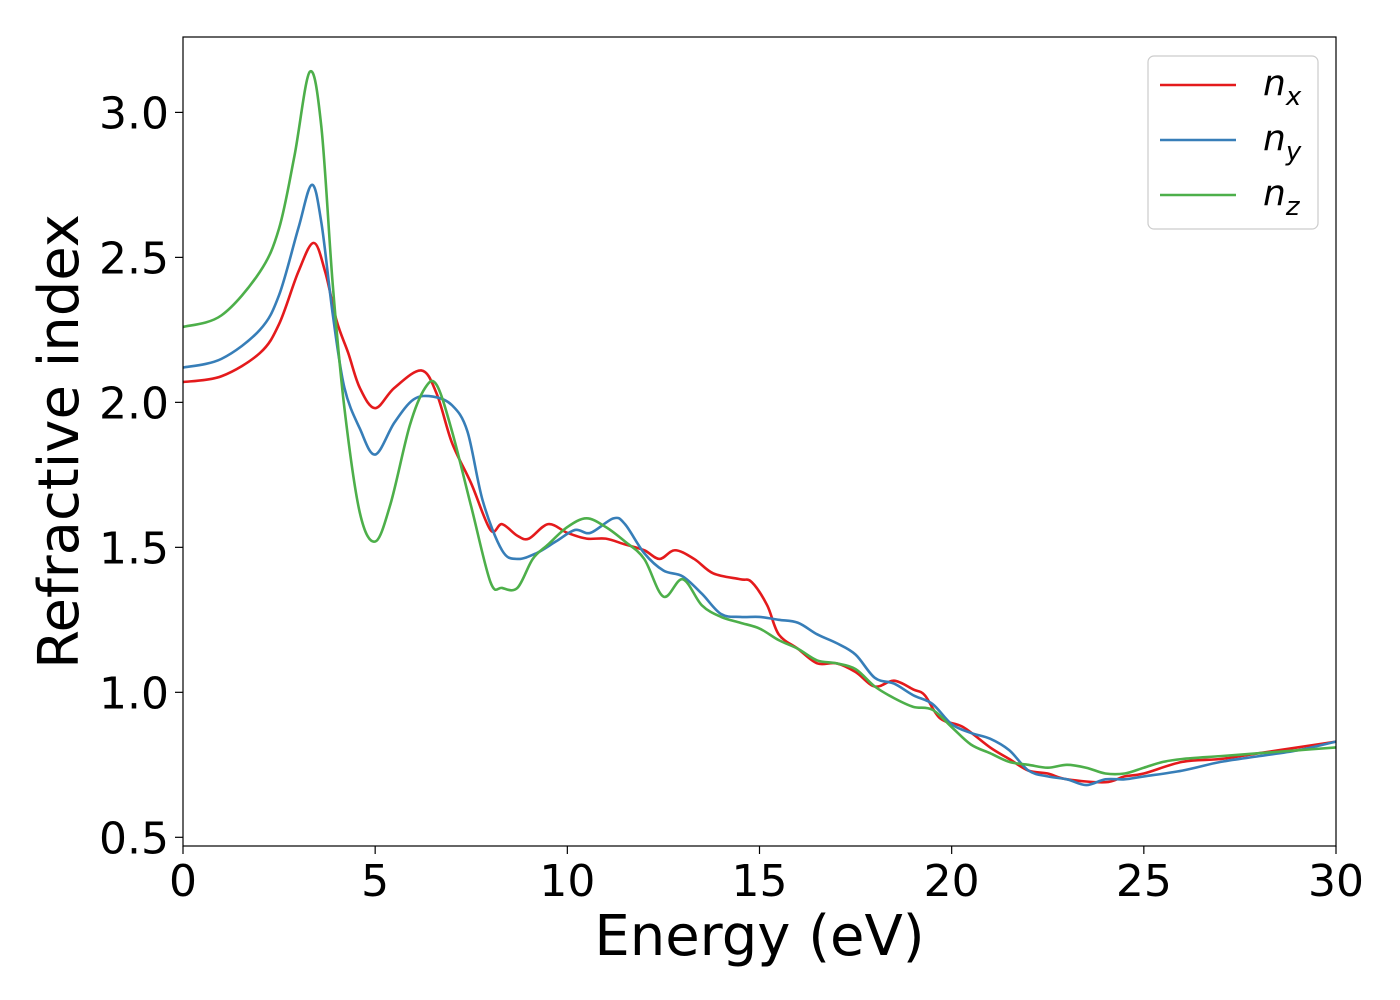 Image resolution: width=1400 pixels, height=1000 pixels. I want to click on y-tick-label: 1.5, so click(134, 548).